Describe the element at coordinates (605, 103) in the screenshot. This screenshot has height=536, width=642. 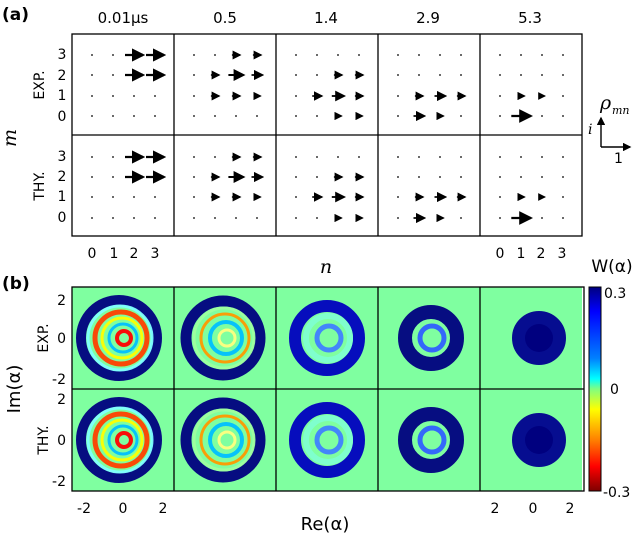
I see `inset-rho: ρ` at that location.